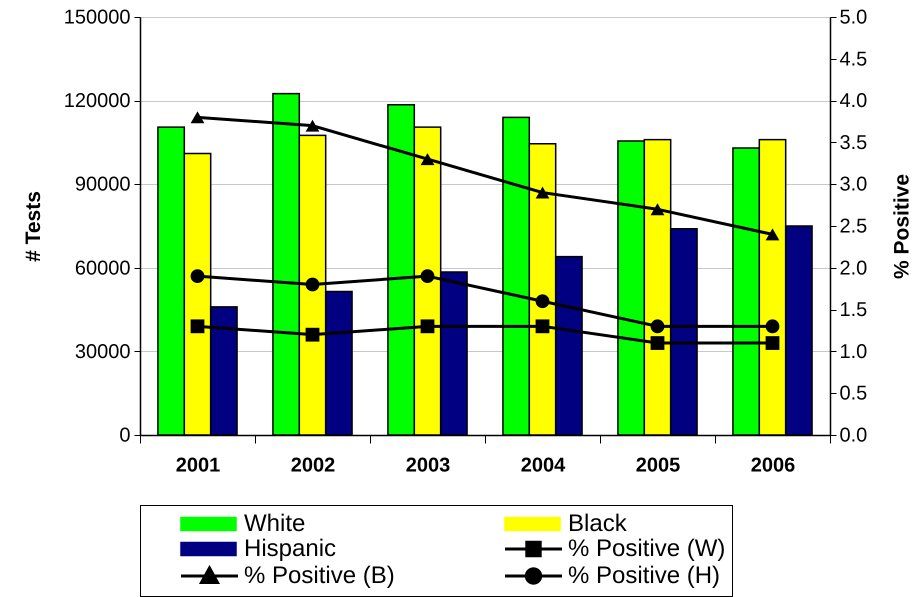 The width and height of the screenshot is (914, 597). Describe the element at coordinates (275, 523) in the screenshot. I see `legend-label: White` at that location.